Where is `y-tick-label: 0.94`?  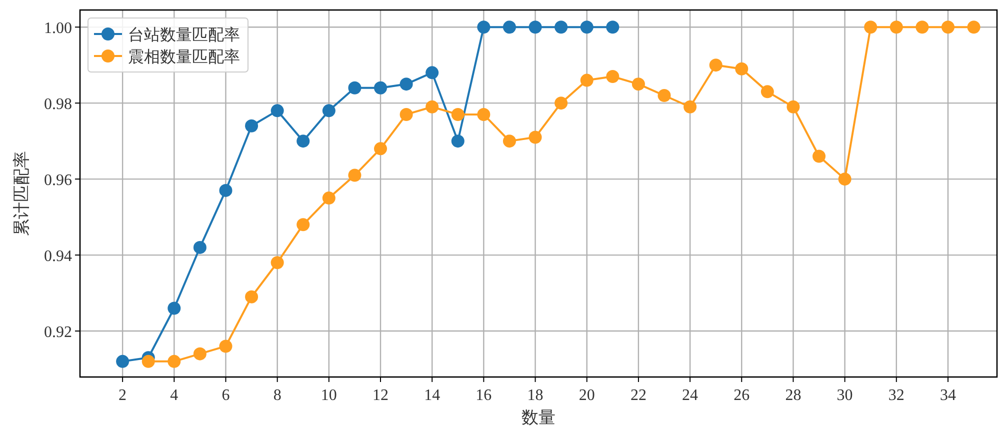
y-tick-label: 0.94 is located at coordinates (58, 257).